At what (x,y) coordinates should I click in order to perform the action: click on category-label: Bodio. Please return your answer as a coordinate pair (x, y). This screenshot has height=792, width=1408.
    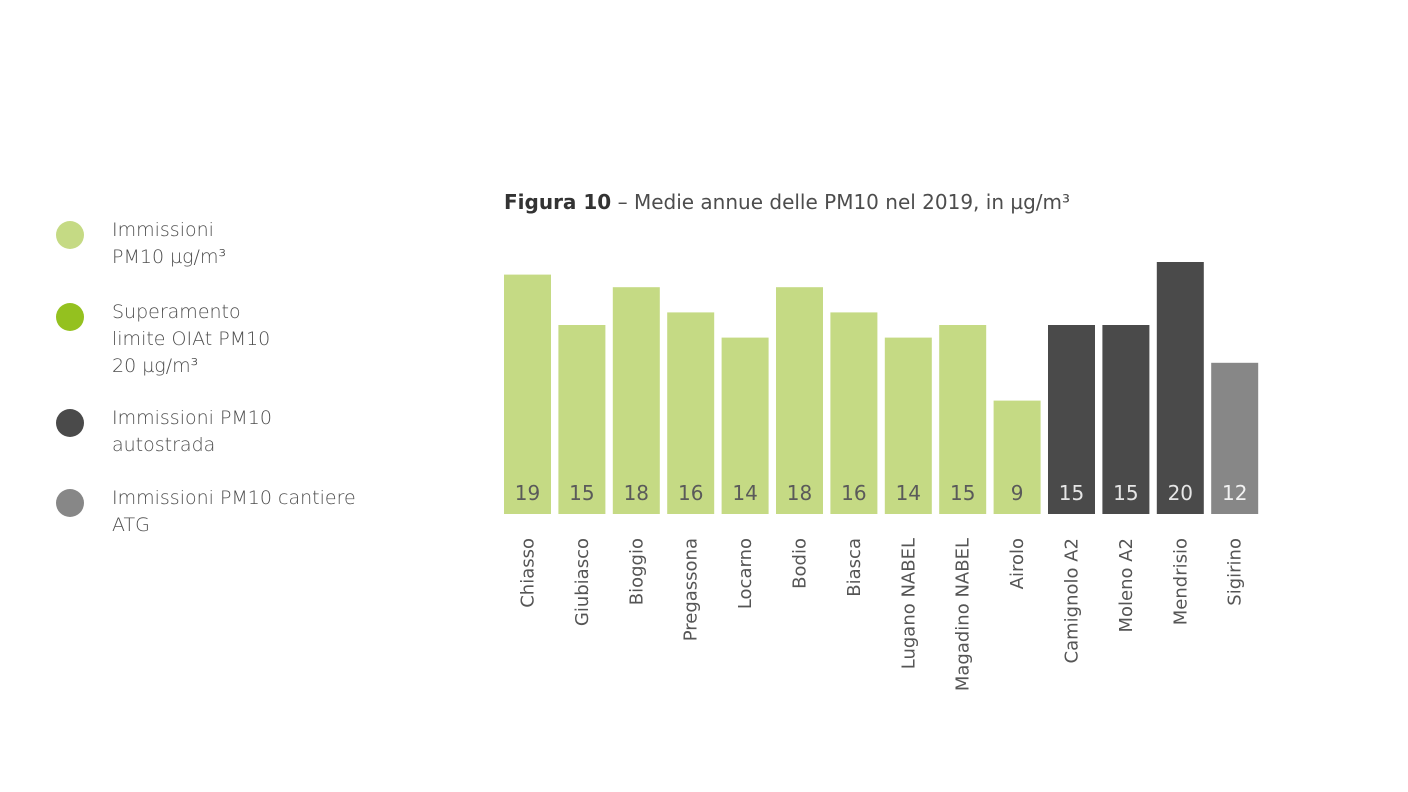
    Looking at the image, I should click on (800, 563).